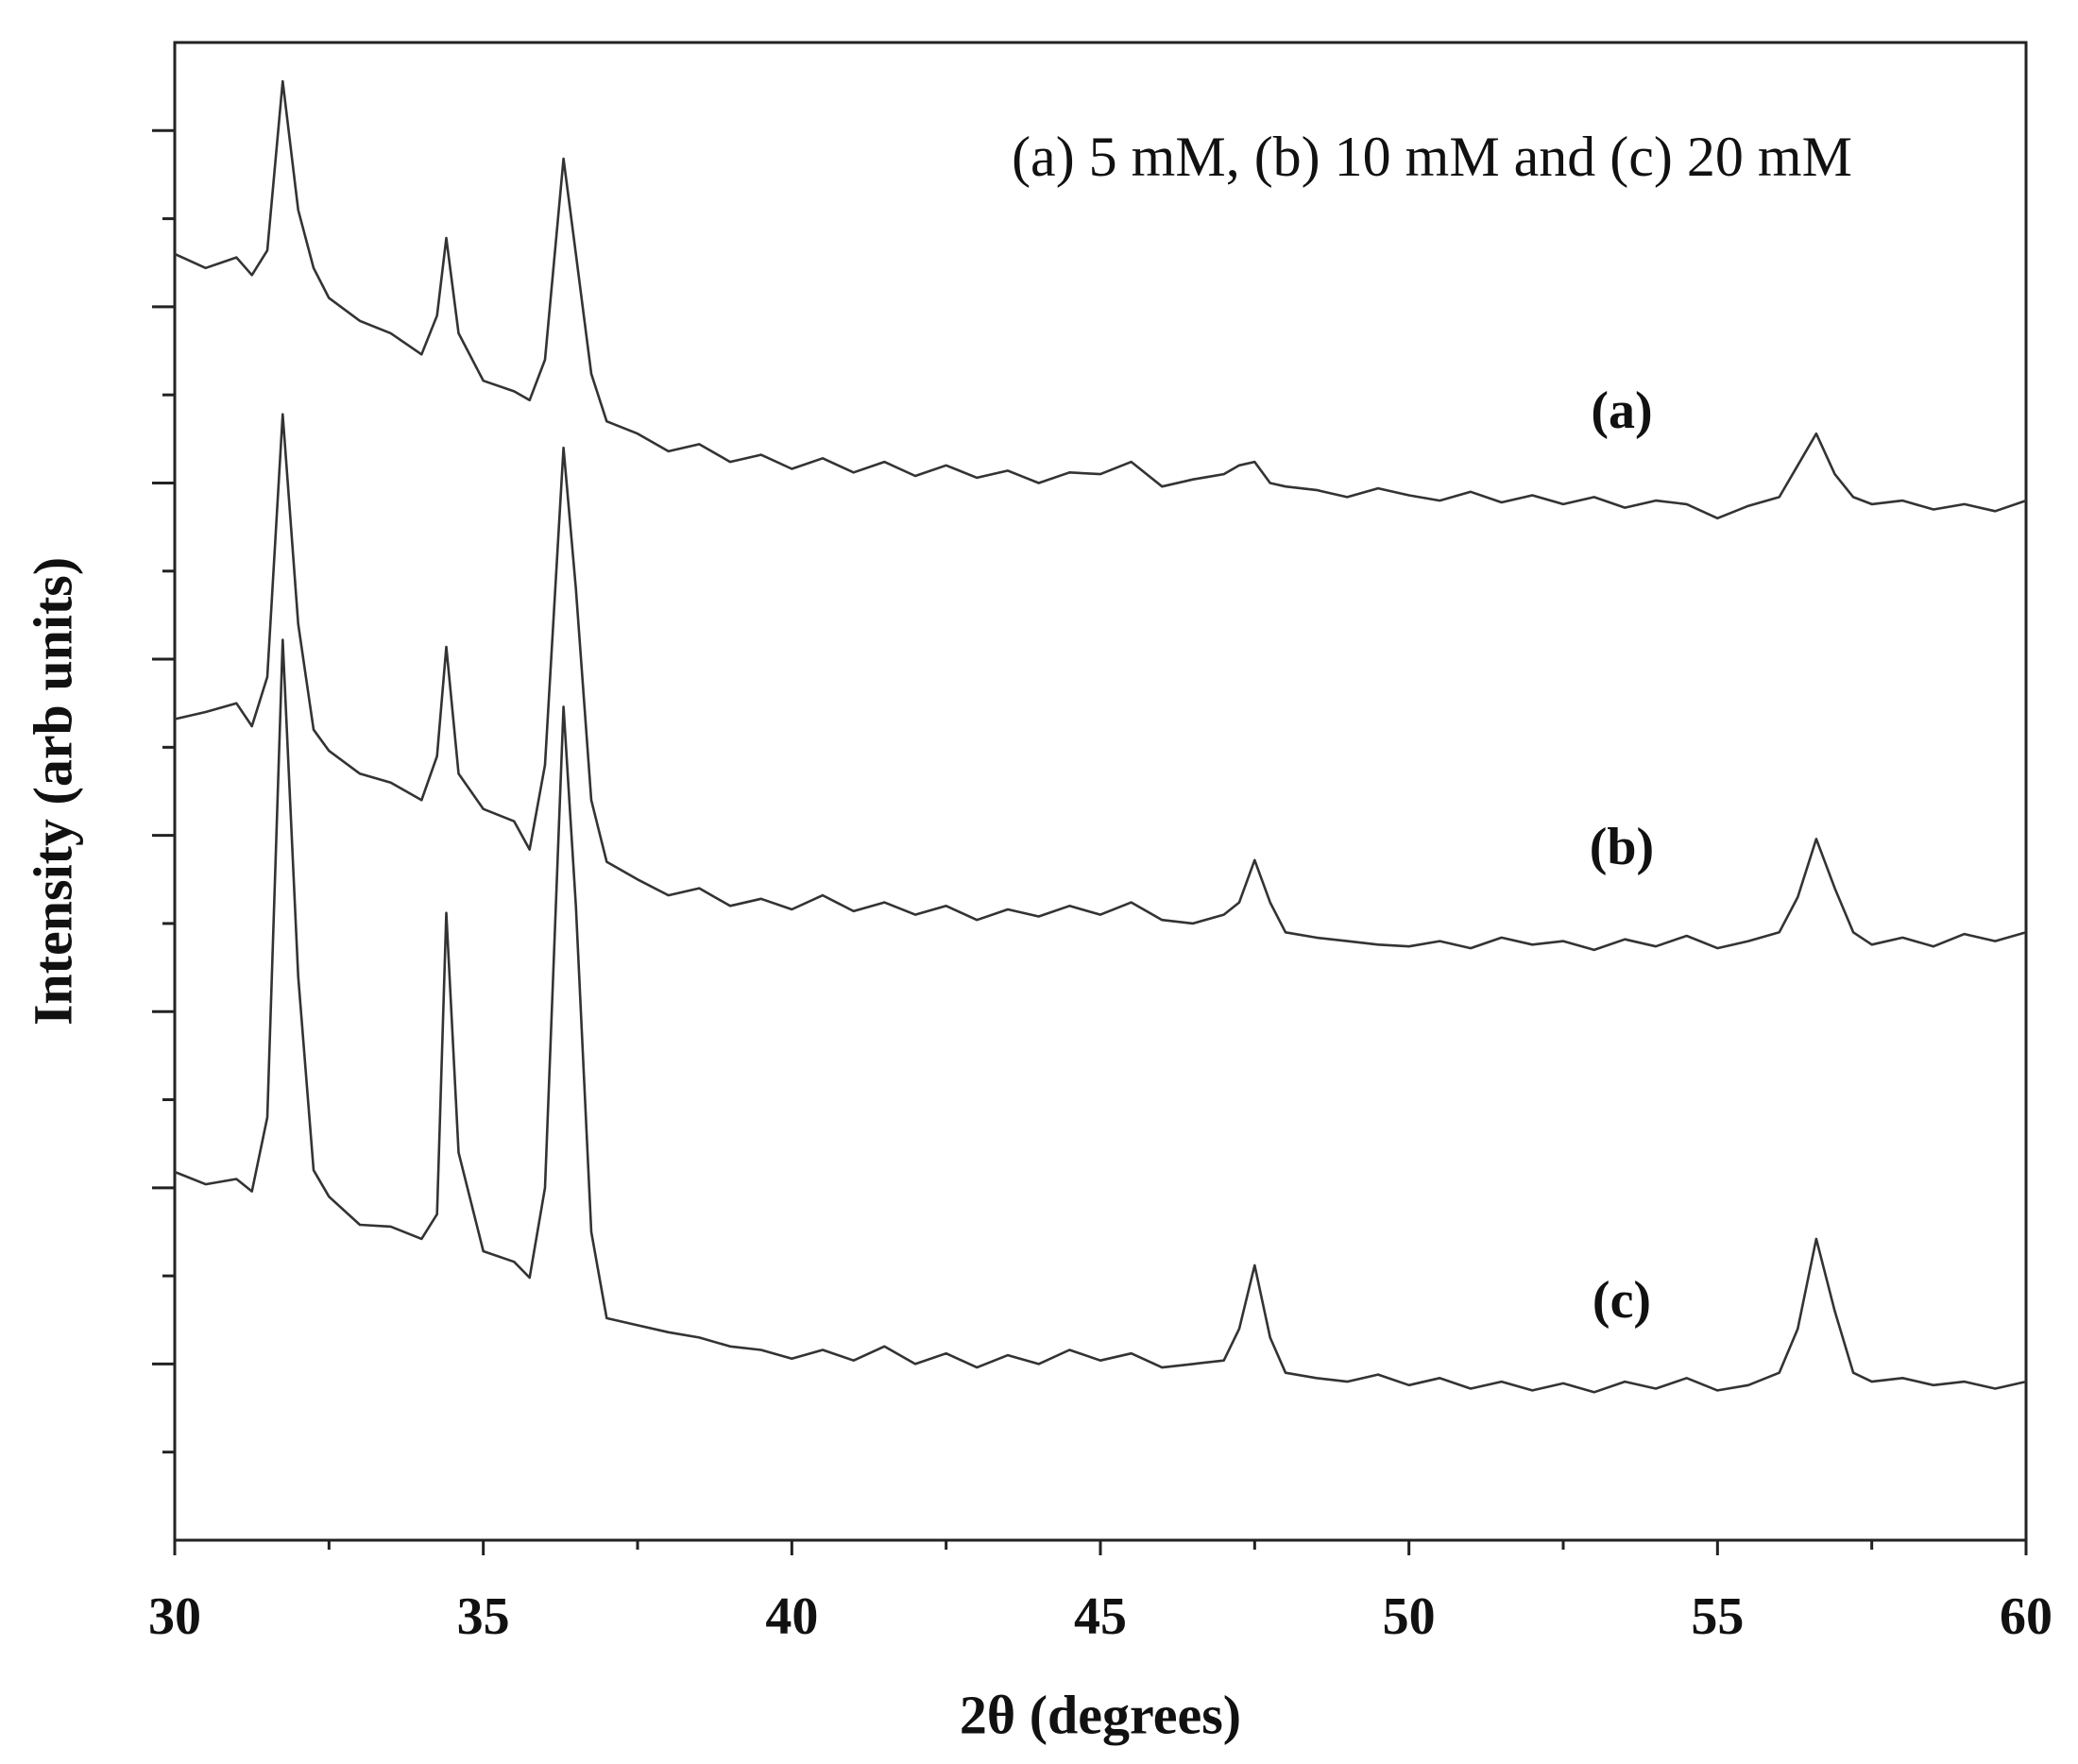  Describe the element at coordinates (52, 791) in the screenshot. I see `y-axis-title: Intensity (arb units)` at that location.